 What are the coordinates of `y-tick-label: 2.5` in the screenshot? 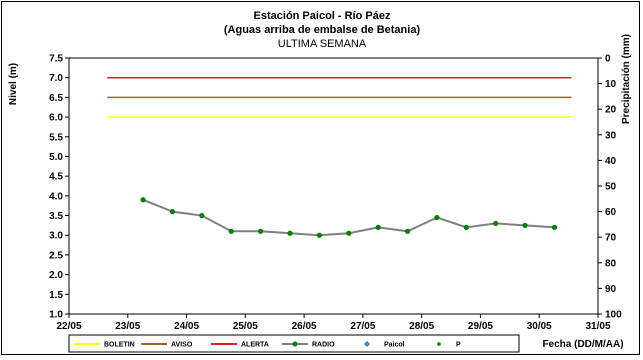 It's located at (56, 255).